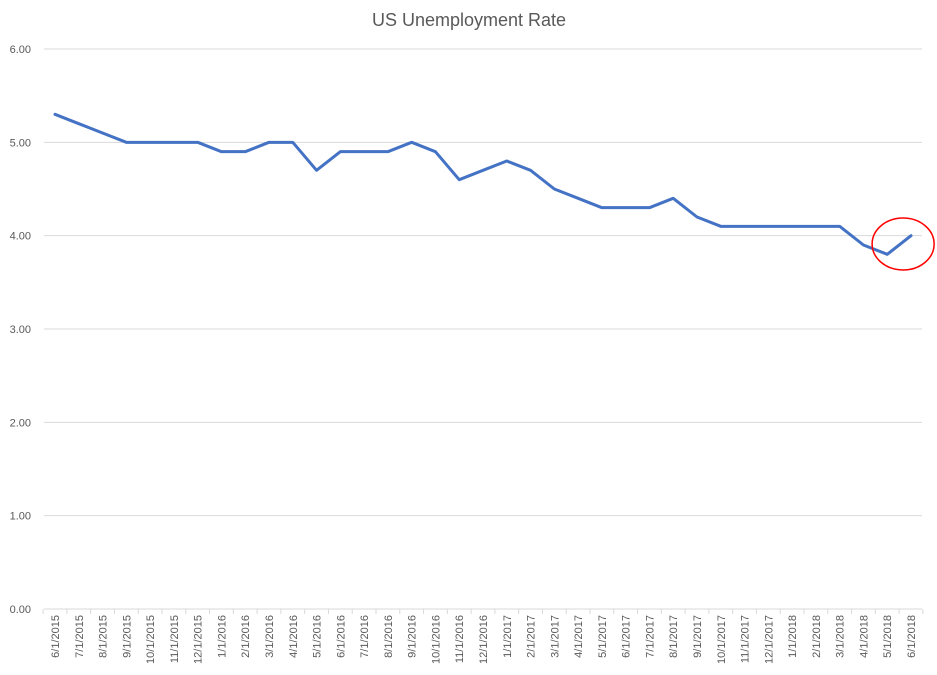  What do you see at coordinates (722, 639) in the screenshot?
I see `x-tick-label: 10/1/2017` at bounding box center [722, 639].